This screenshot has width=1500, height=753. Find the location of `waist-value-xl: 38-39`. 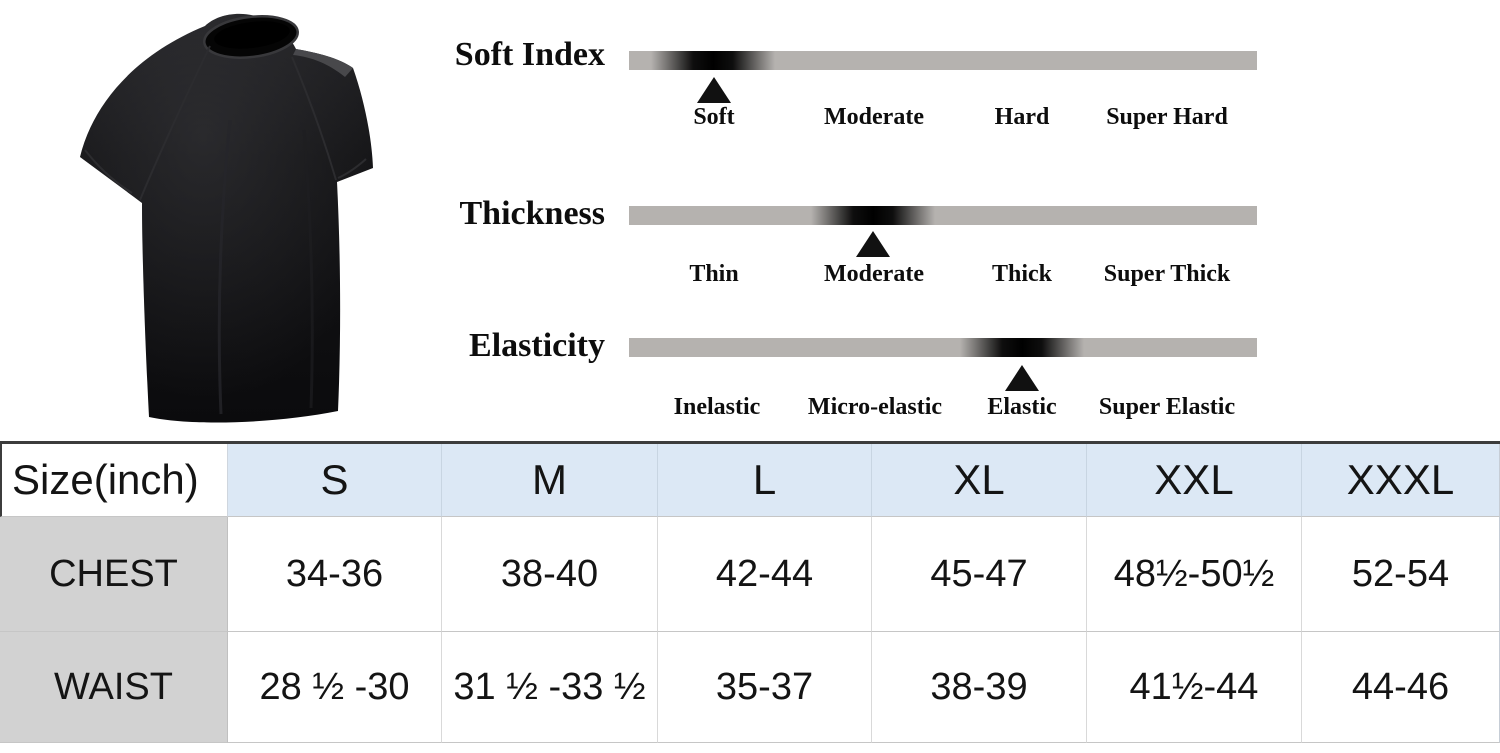

waist-value-xl: 38-39 is located at coordinates (979, 687).